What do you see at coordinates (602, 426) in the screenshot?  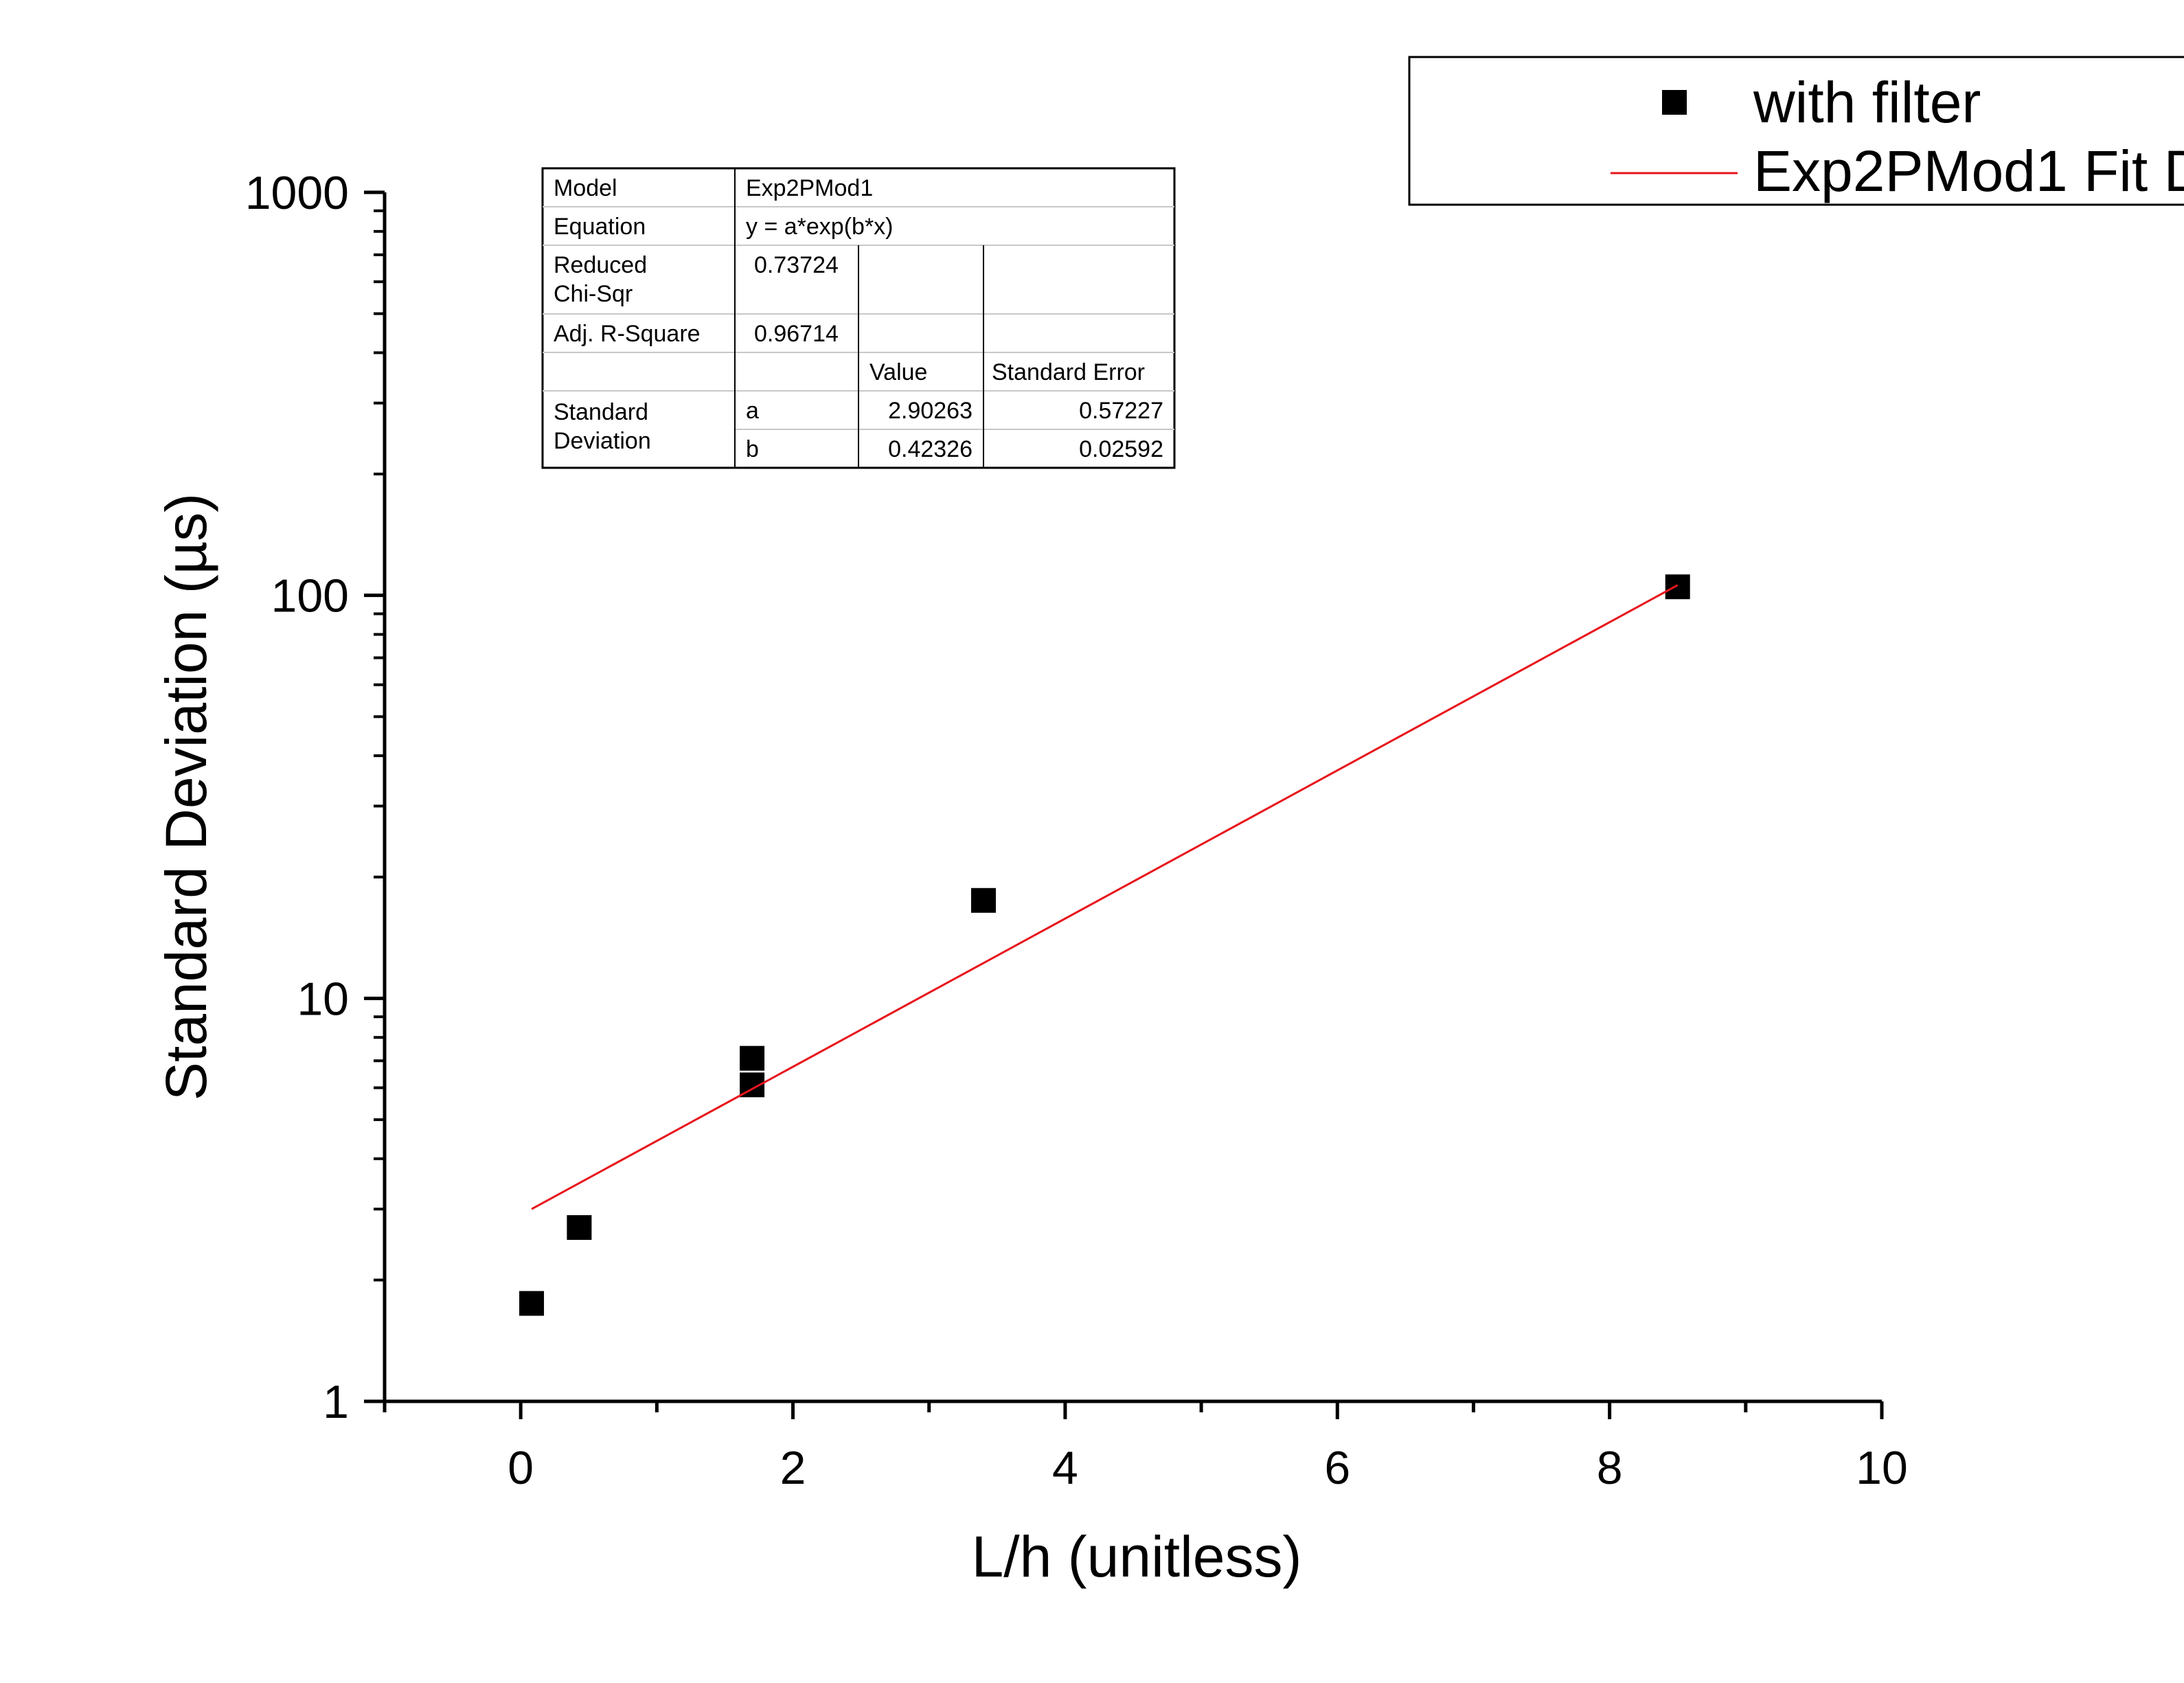 I see `fit-table-cell: Standard Deviation` at bounding box center [602, 426].